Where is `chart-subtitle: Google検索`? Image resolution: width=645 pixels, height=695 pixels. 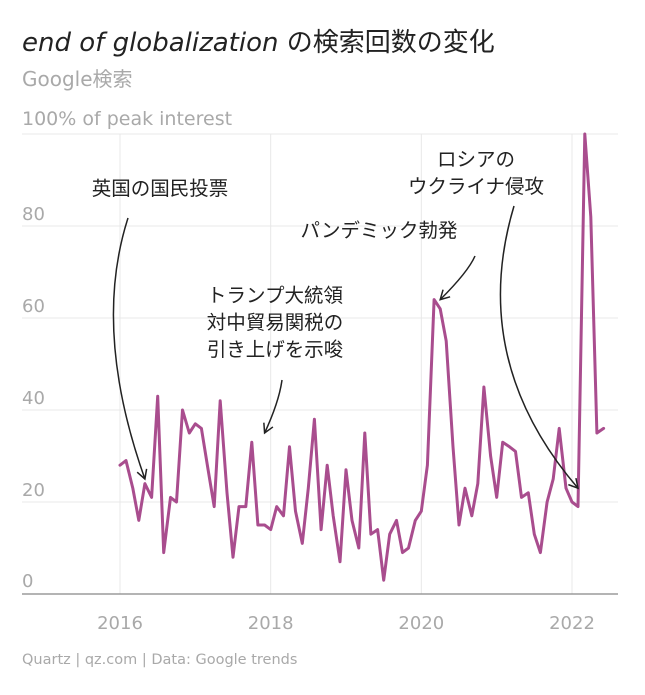 chart-subtitle: Google検索 is located at coordinates (77, 79).